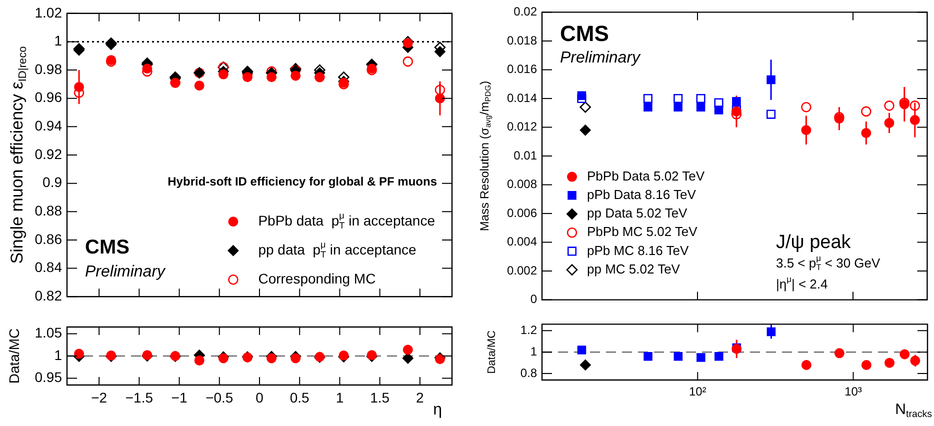 This screenshot has height=426, width=934. What do you see at coordinates (637, 213) in the screenshot?
I see `legend-label: pp Data 5.02 TeV` at bounding box center [637, 213].